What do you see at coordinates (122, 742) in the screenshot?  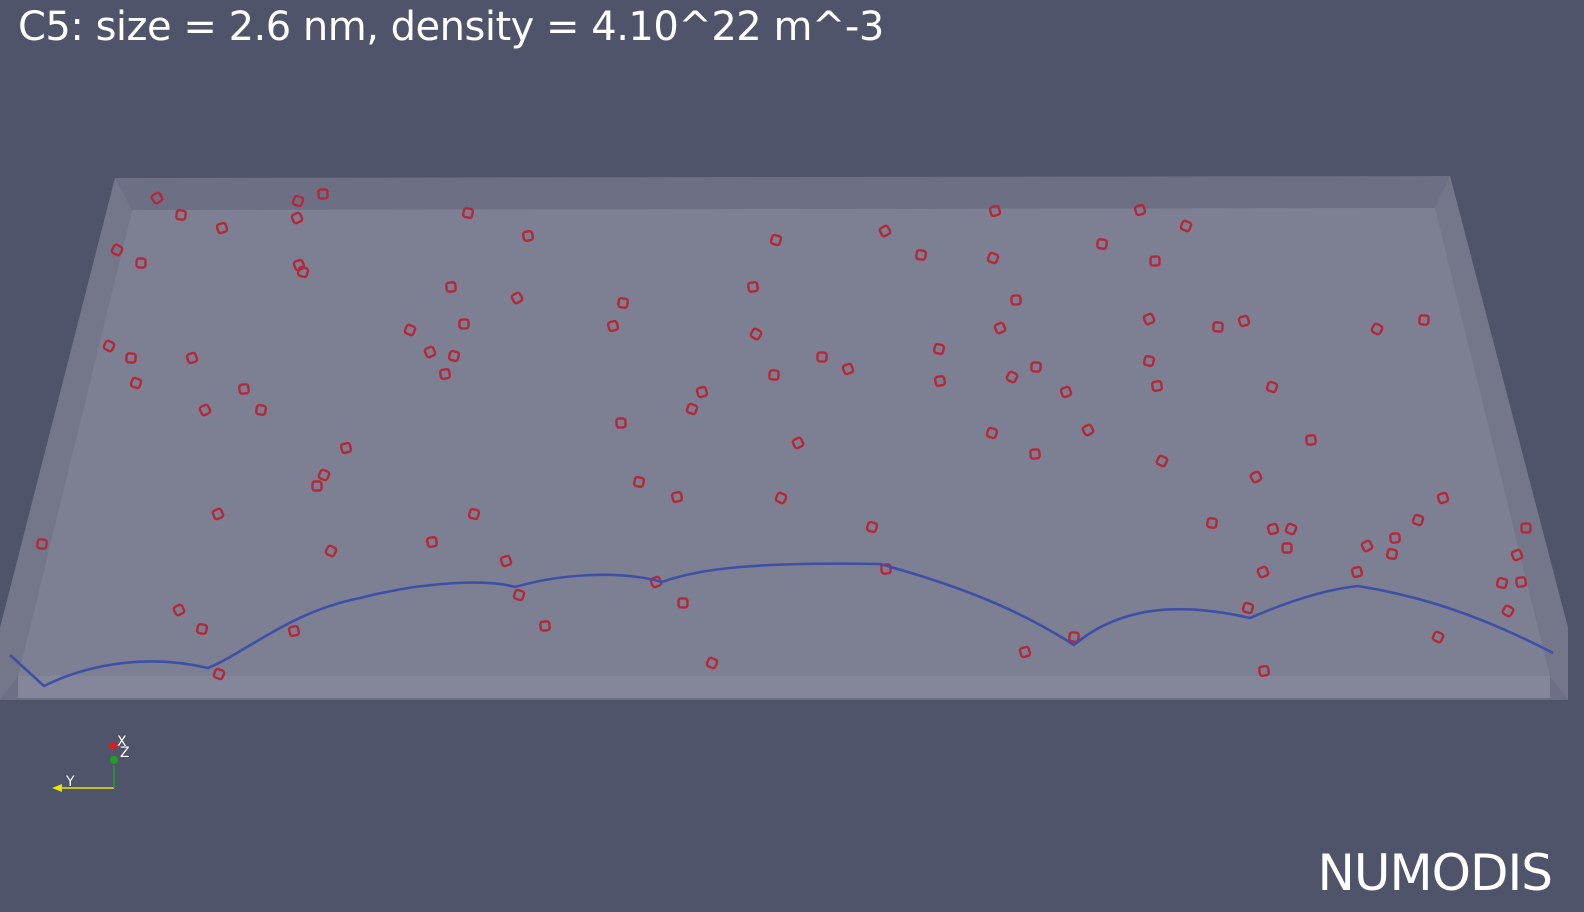 I see `axis-x-label: X` at bounding box center [122, 742].